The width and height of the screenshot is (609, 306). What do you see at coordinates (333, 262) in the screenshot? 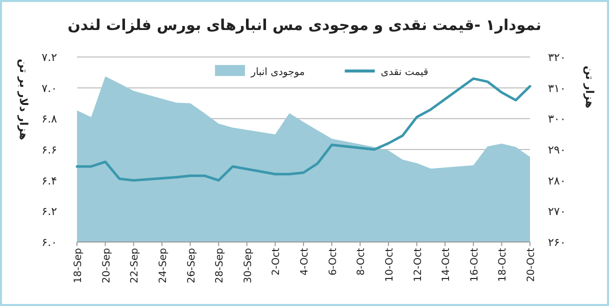
I see `x-tick-label: 6-Oct` at bounding box center [333, 262].